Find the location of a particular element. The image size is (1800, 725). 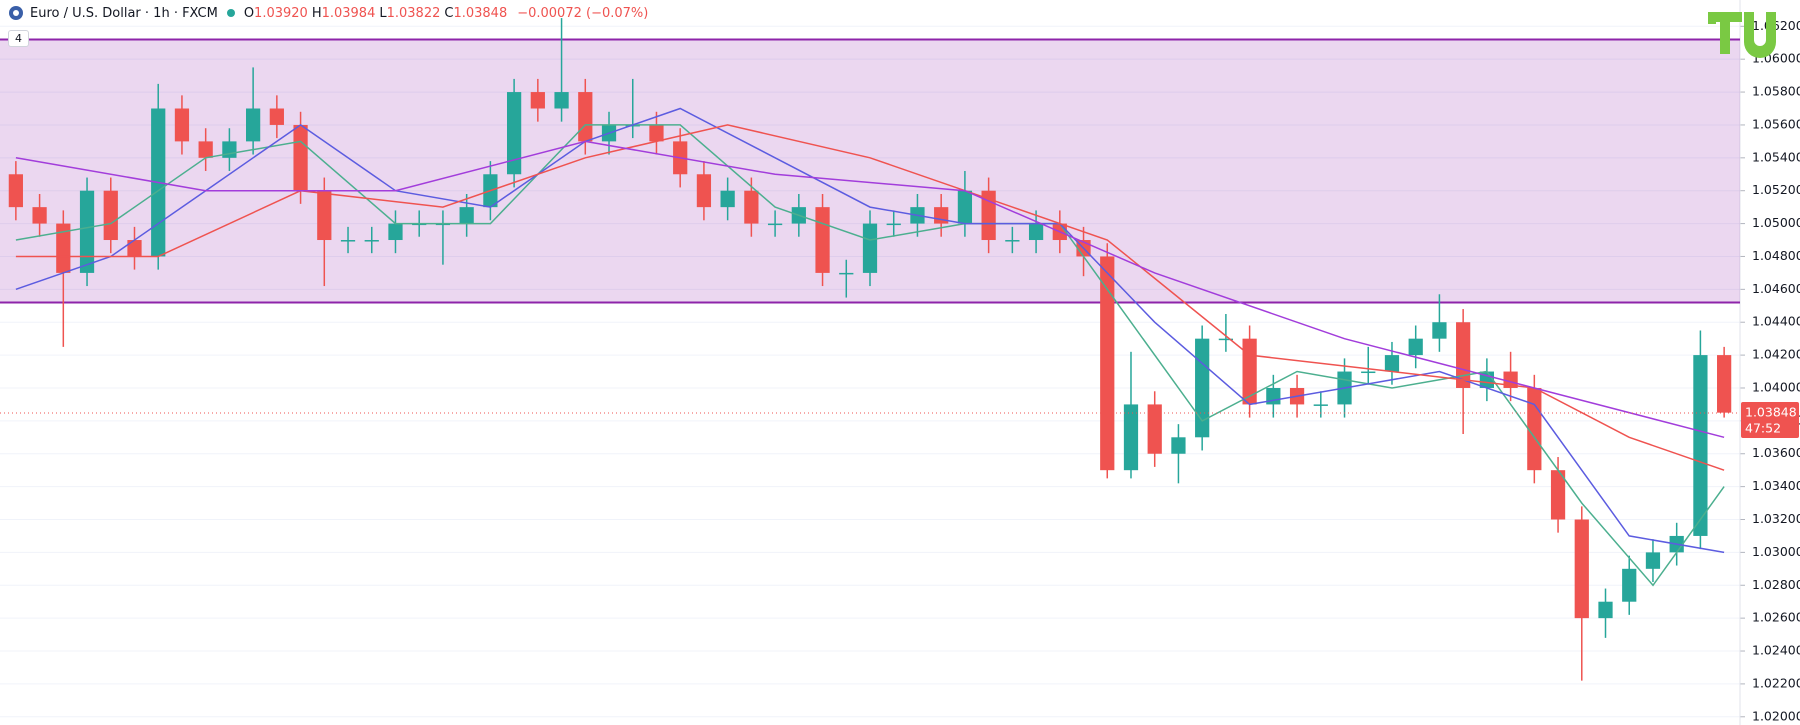

last-price-tag is located at coordinates (1770, 419).